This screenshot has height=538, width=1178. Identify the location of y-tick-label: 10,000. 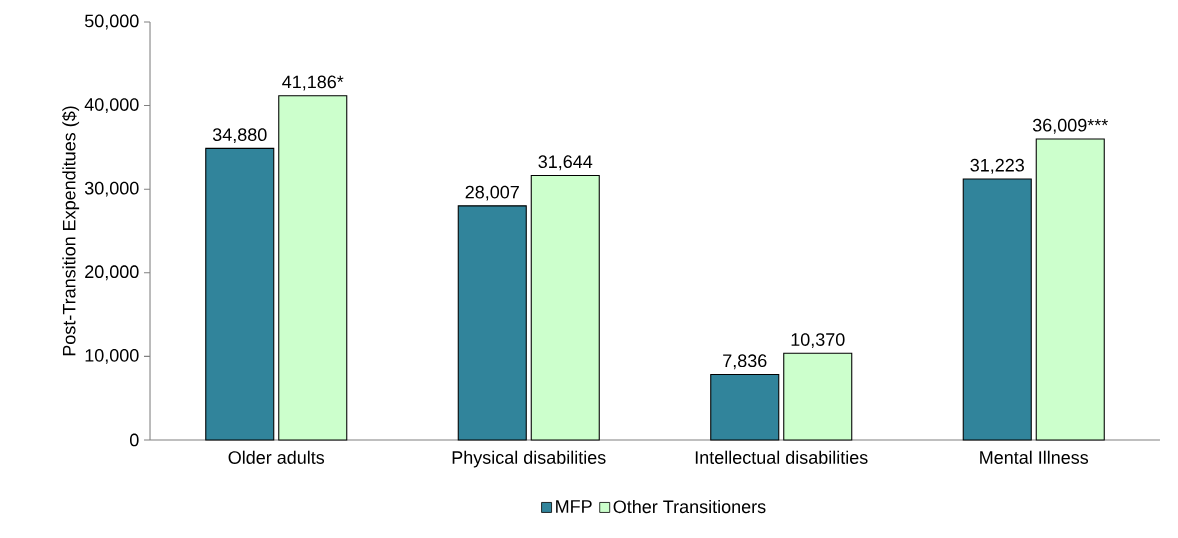
(112, 356).